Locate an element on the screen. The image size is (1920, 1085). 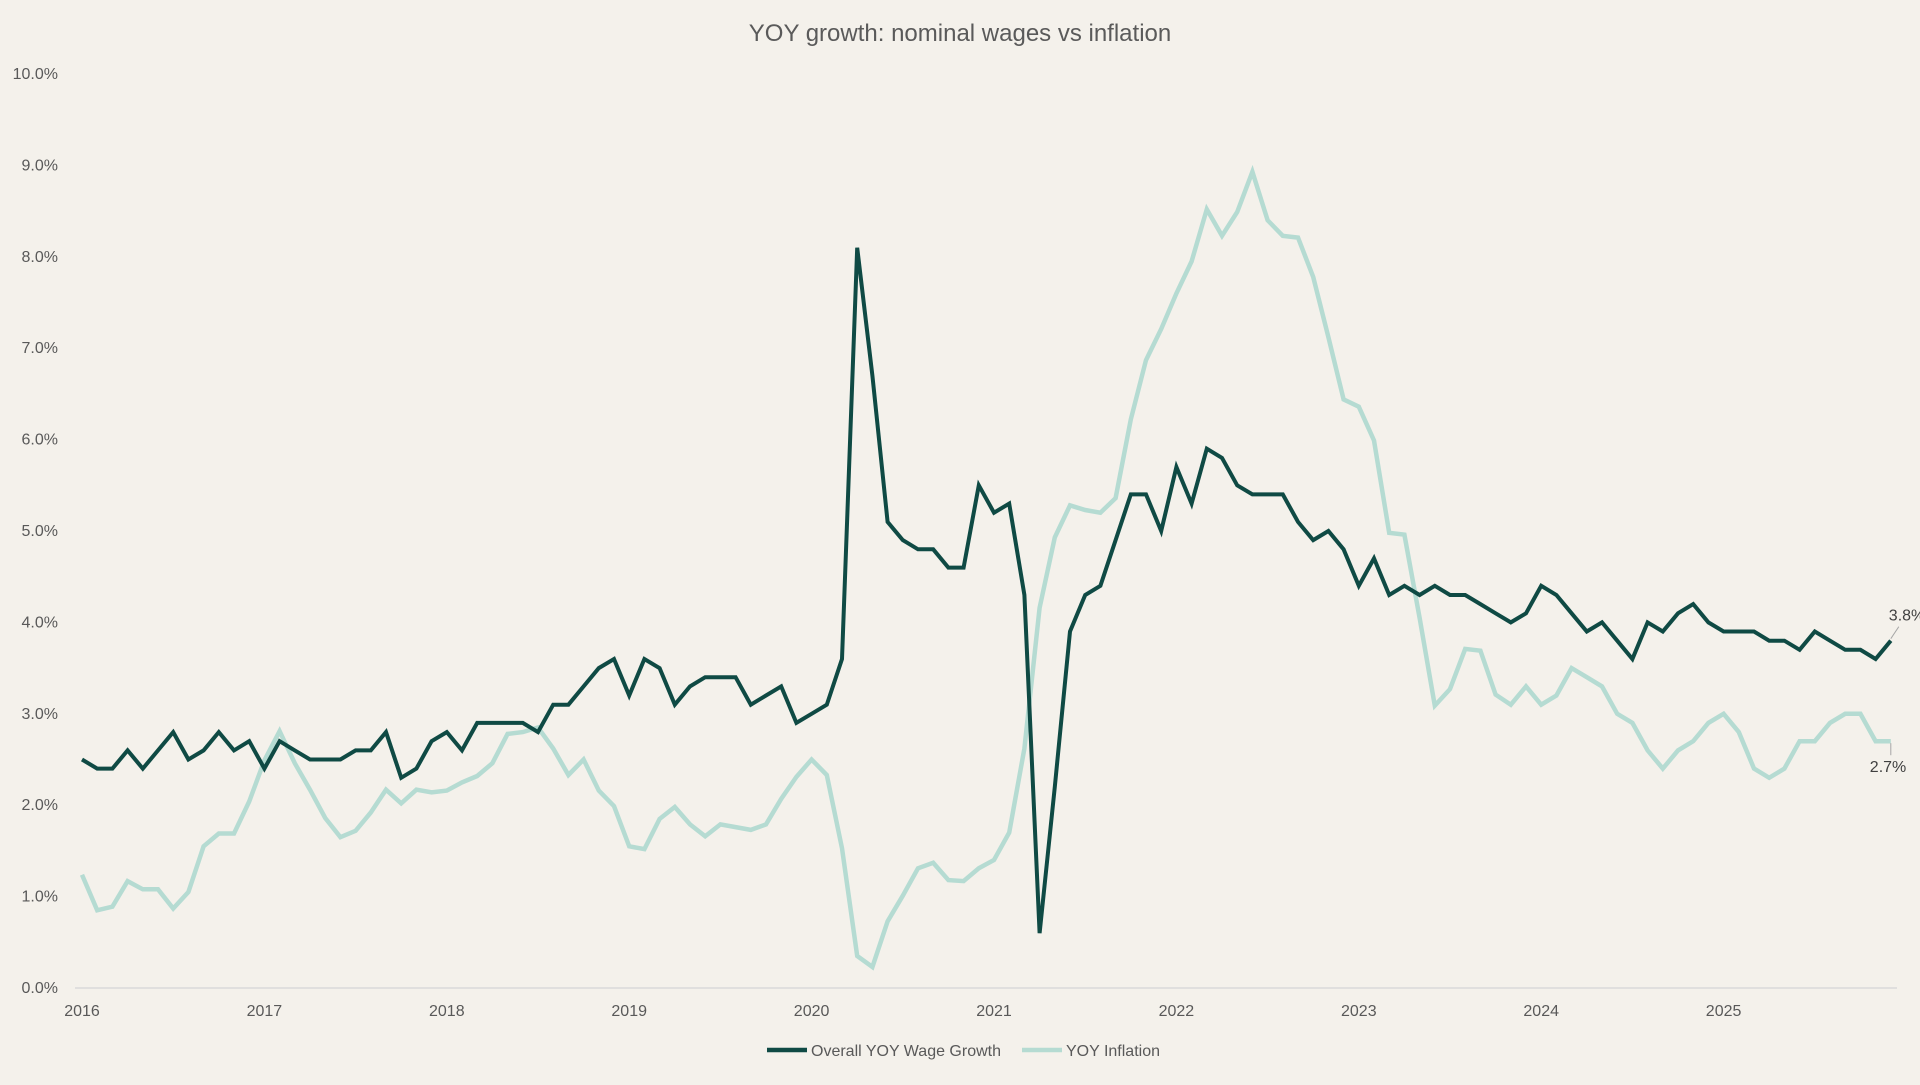
y-tick-label: 4.0% is located at coordinates (40, 622).